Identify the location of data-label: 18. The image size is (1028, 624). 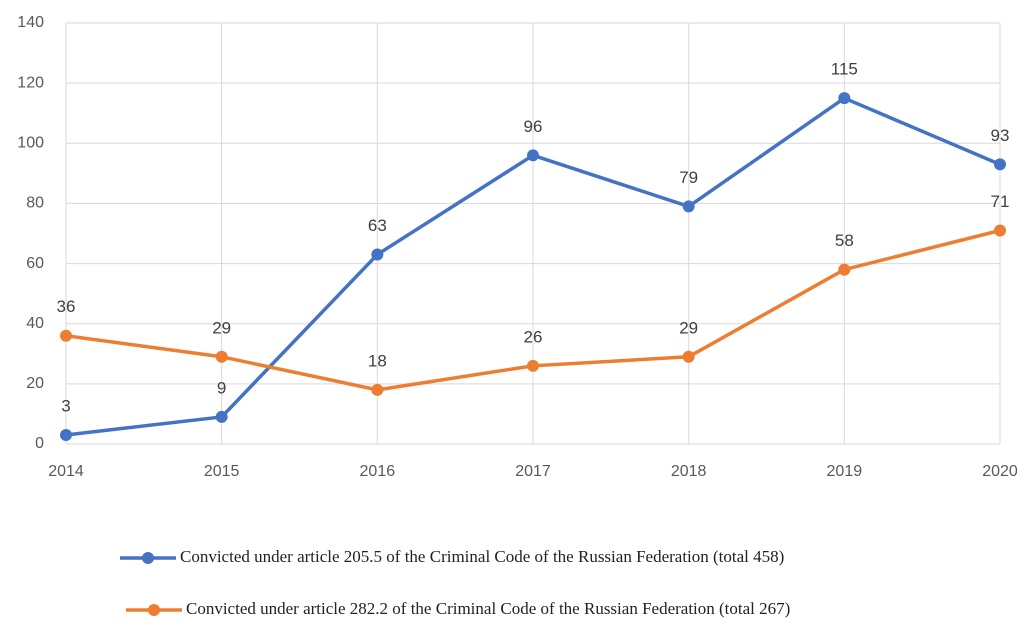
(377, 360).